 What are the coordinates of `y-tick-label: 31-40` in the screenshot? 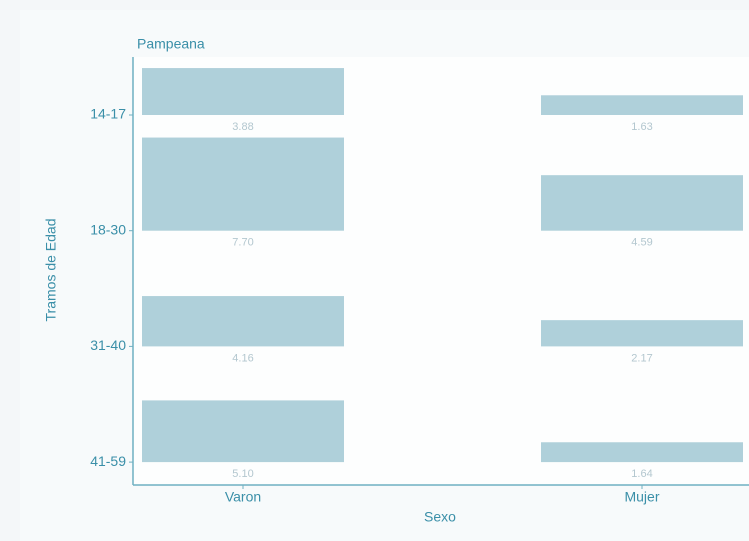 It's located at (108, 345).